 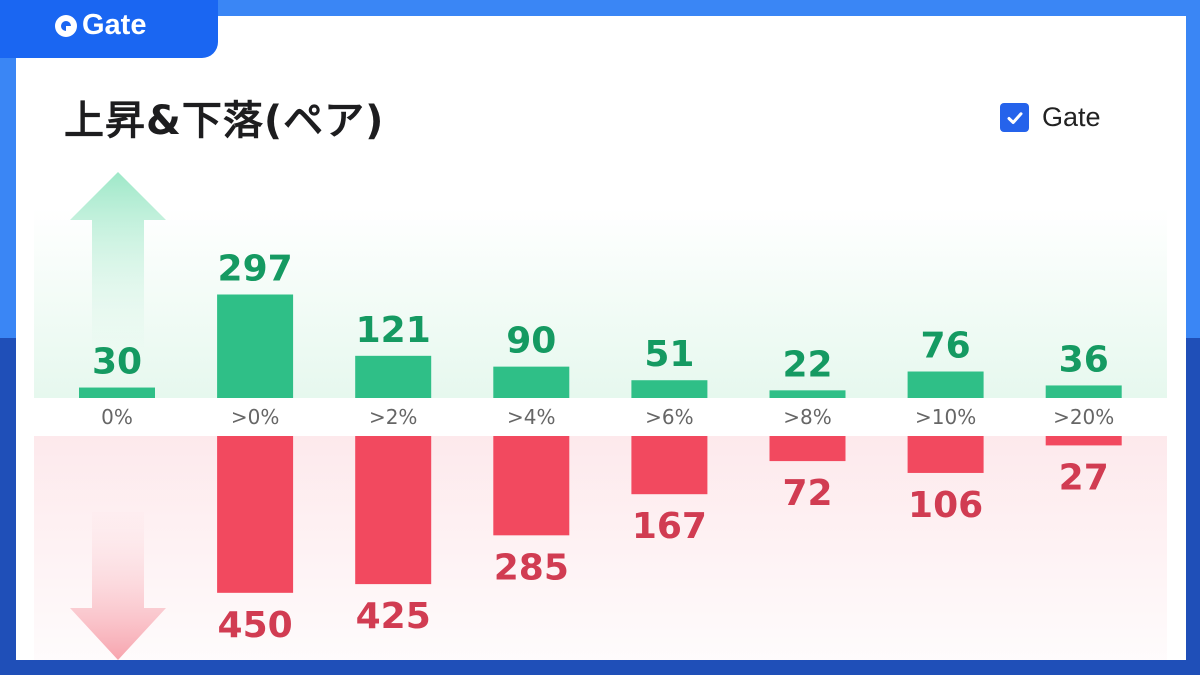 I want to click on down-data-label: 285, so click(x=531, y=567).